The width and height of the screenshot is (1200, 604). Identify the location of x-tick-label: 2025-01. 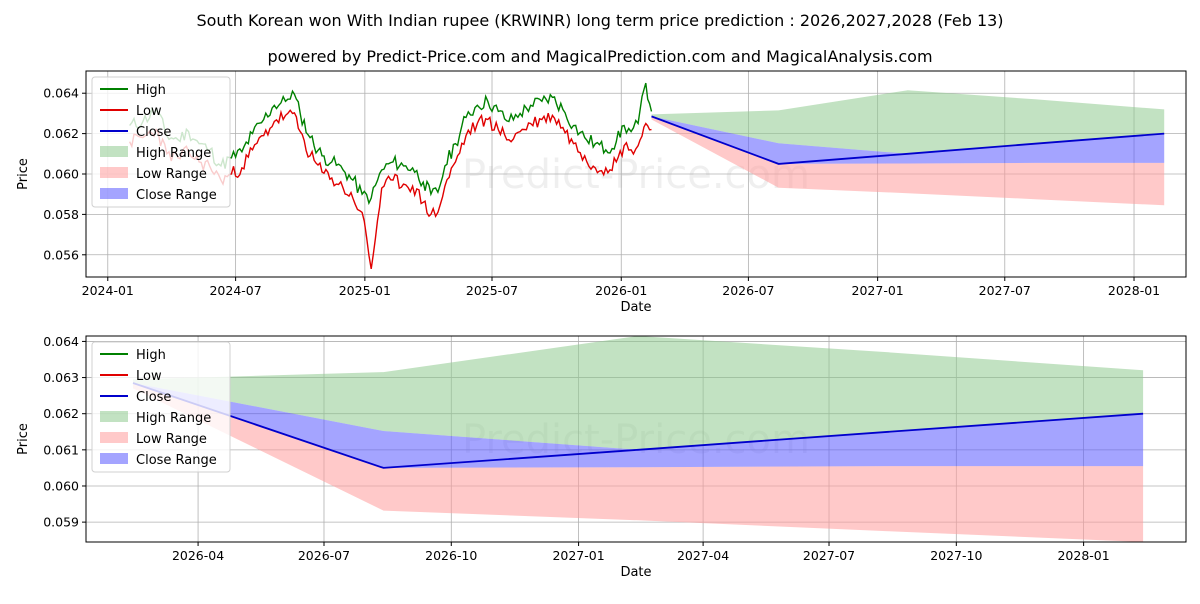
(365, 290).